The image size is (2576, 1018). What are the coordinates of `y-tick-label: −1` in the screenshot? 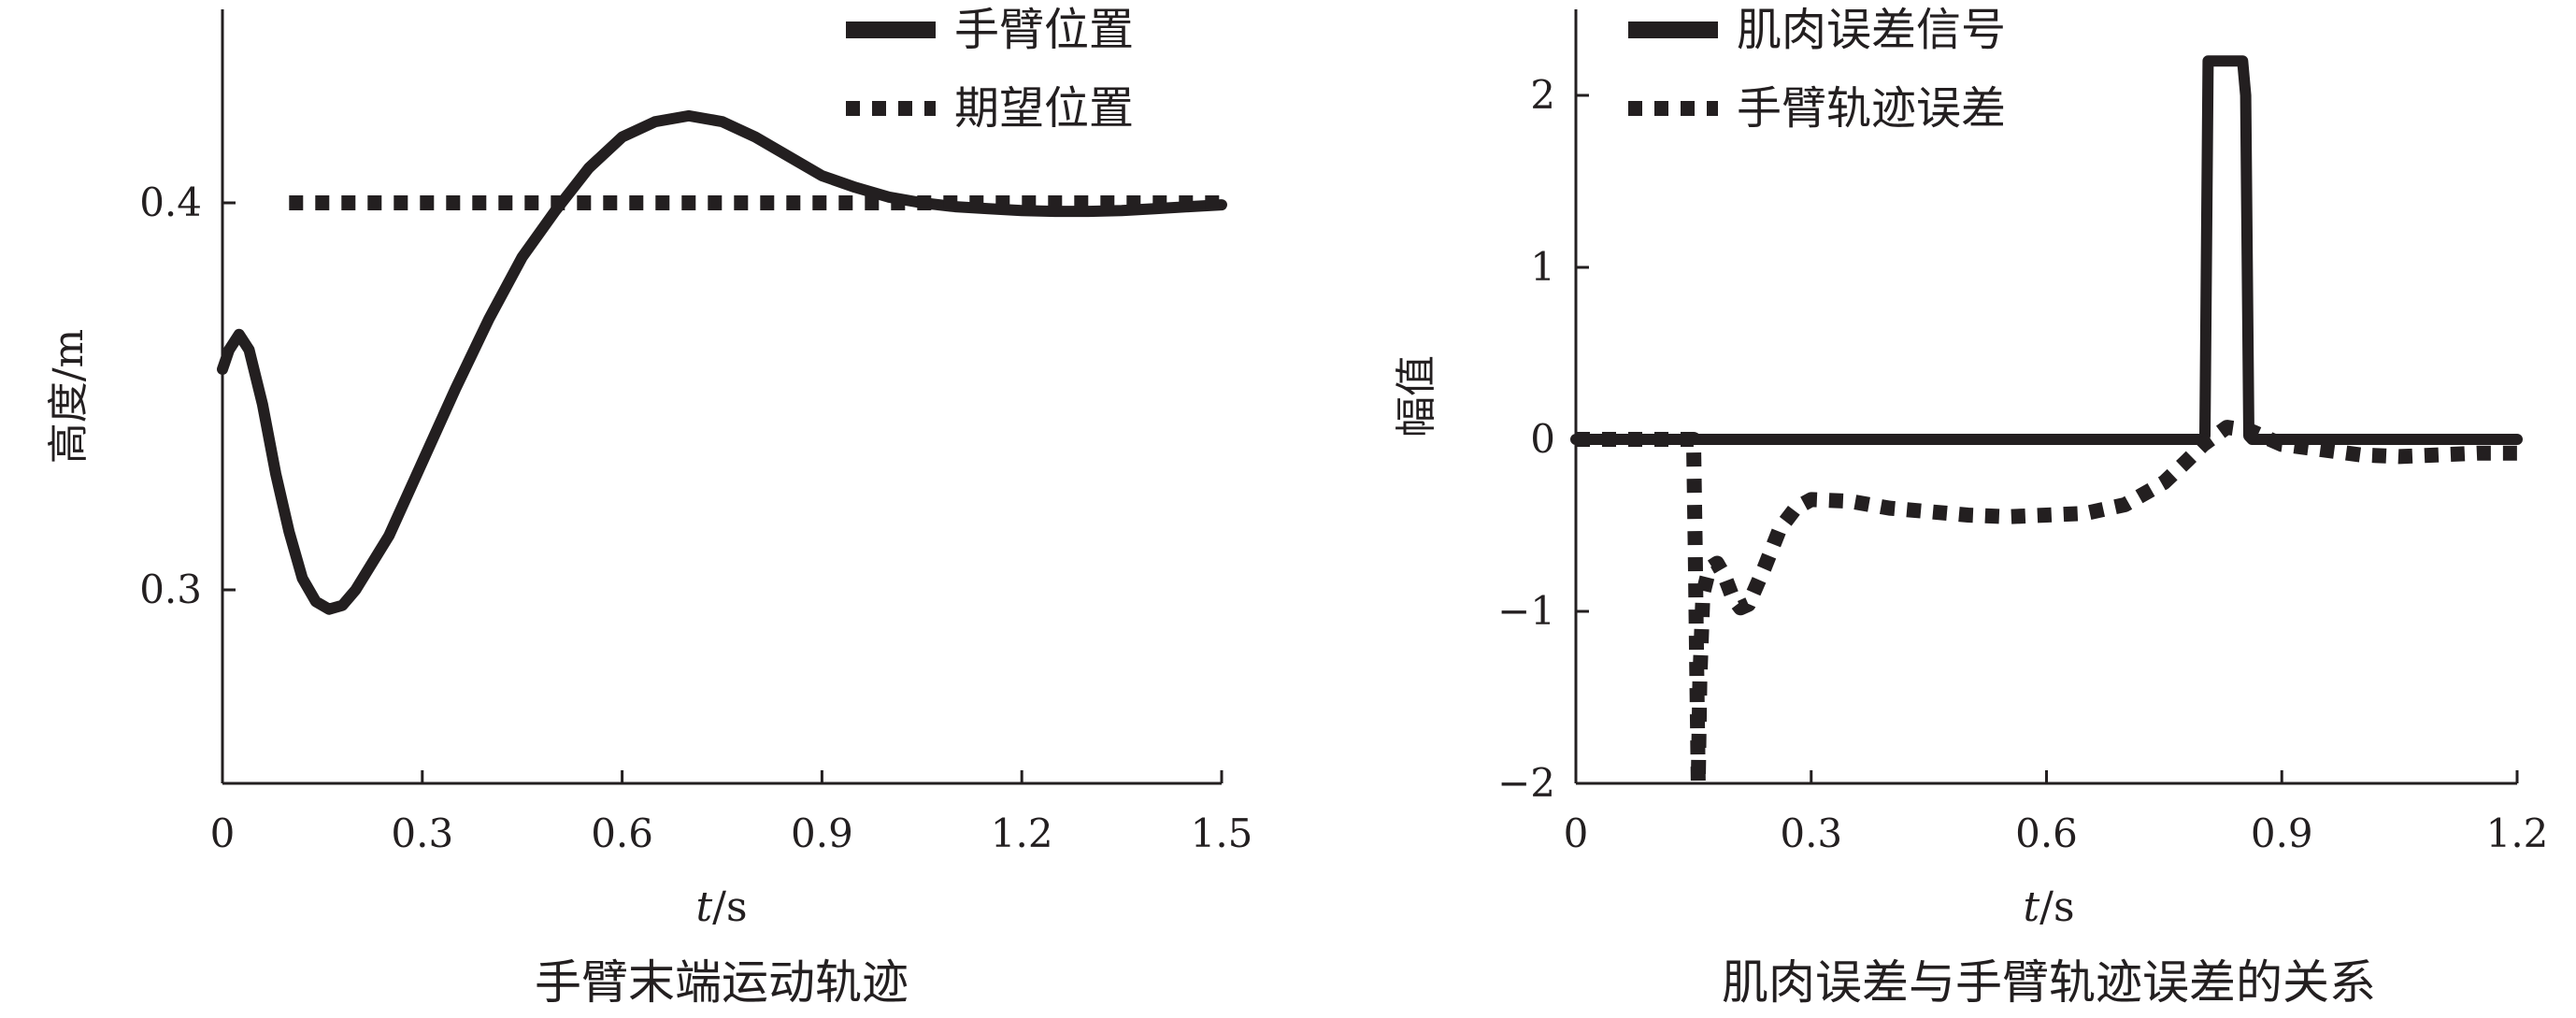 It's located at (1526, 611).